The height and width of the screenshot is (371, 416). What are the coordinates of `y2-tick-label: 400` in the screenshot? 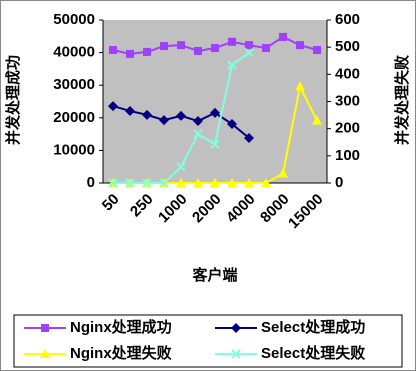 It's located at (347, 73).